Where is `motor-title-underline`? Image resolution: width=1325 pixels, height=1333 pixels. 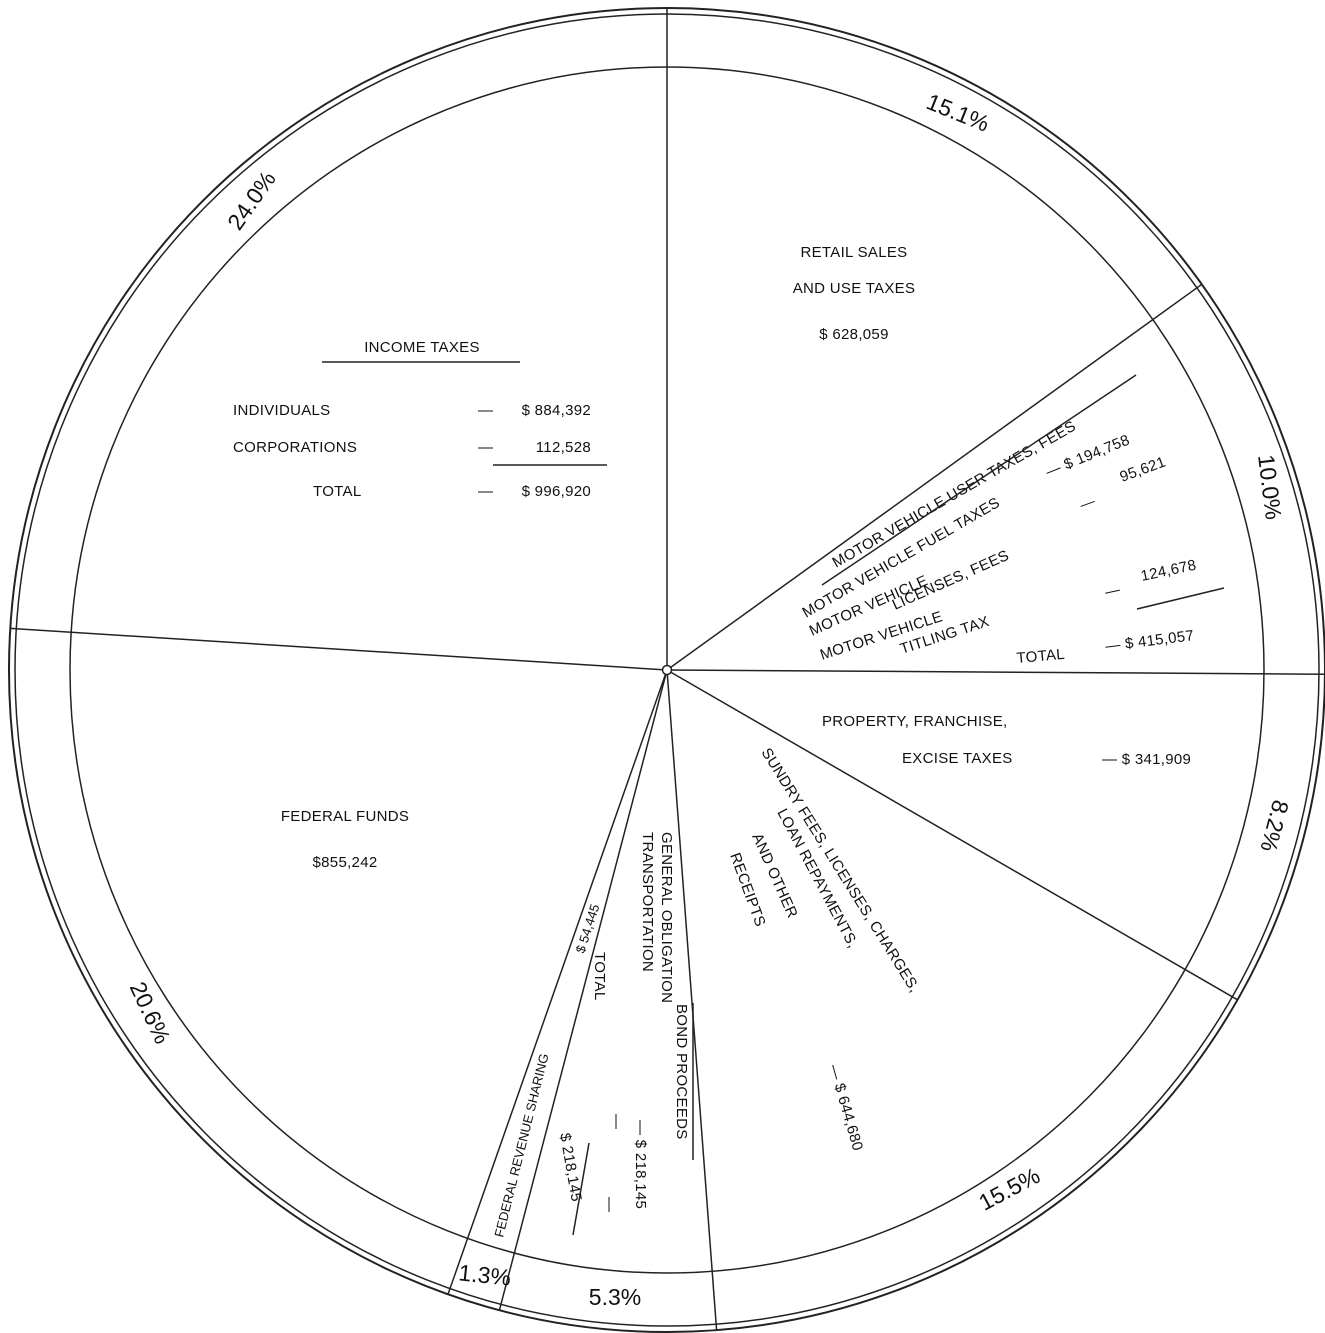 motor-title-underline is located at coordinates (979, 480).